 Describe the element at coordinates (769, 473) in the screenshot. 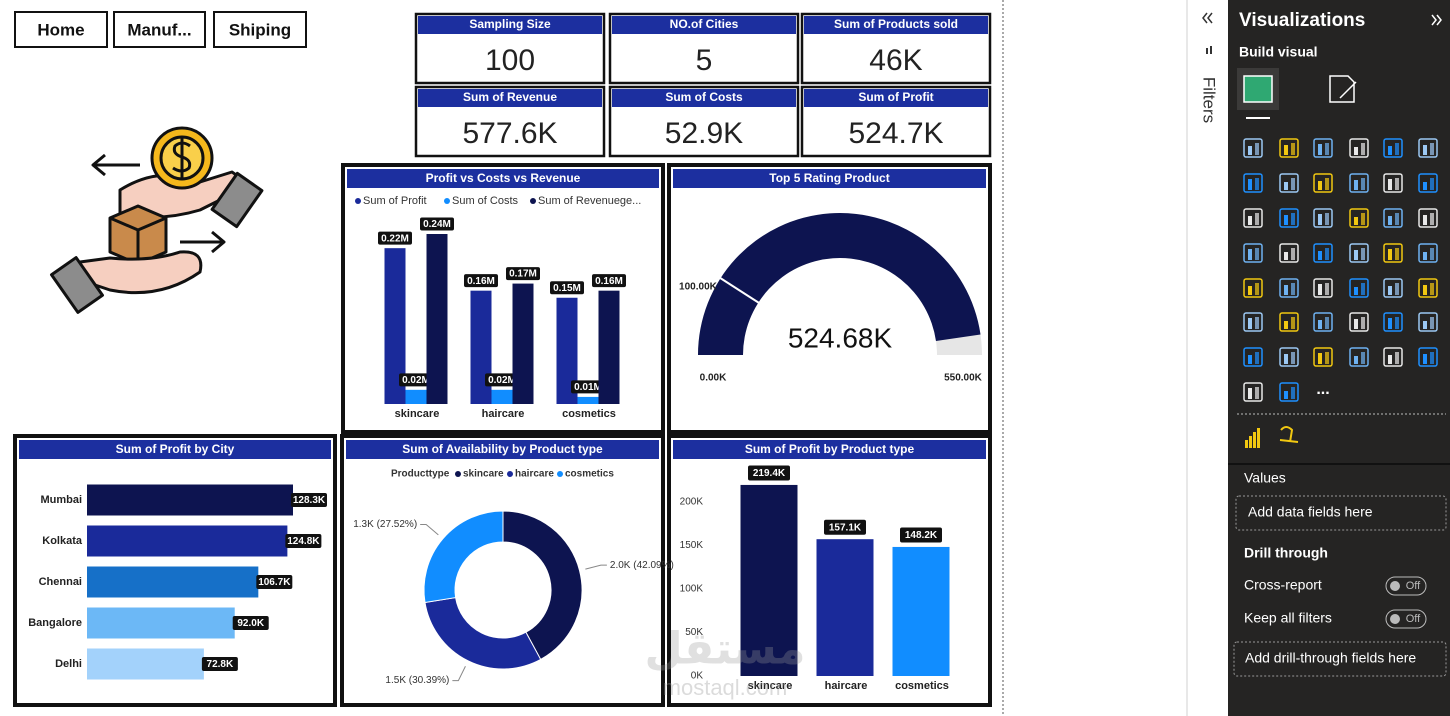

I see `data-label: 219.4K` at that location.